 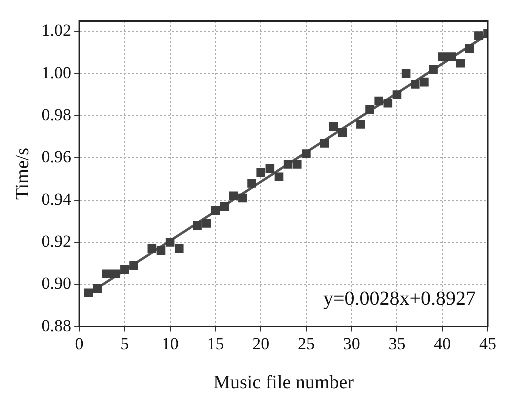 I want to click on y-axis-title: Time/s, so click(x=23, y=174).